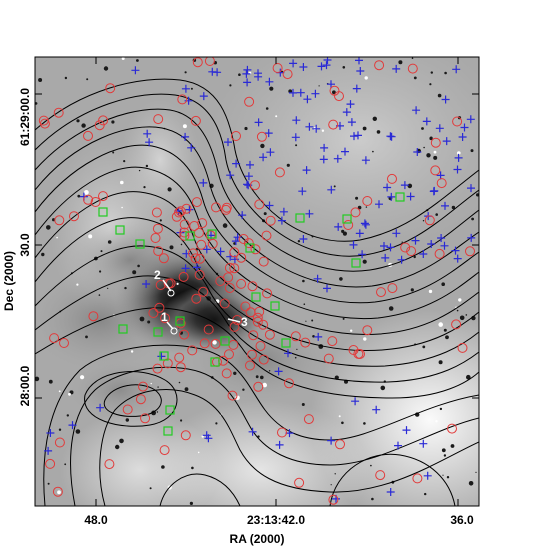 This screenshot has width=538, height=558. I want to click on x-axis-label: RA (2000), so click(257, 539).